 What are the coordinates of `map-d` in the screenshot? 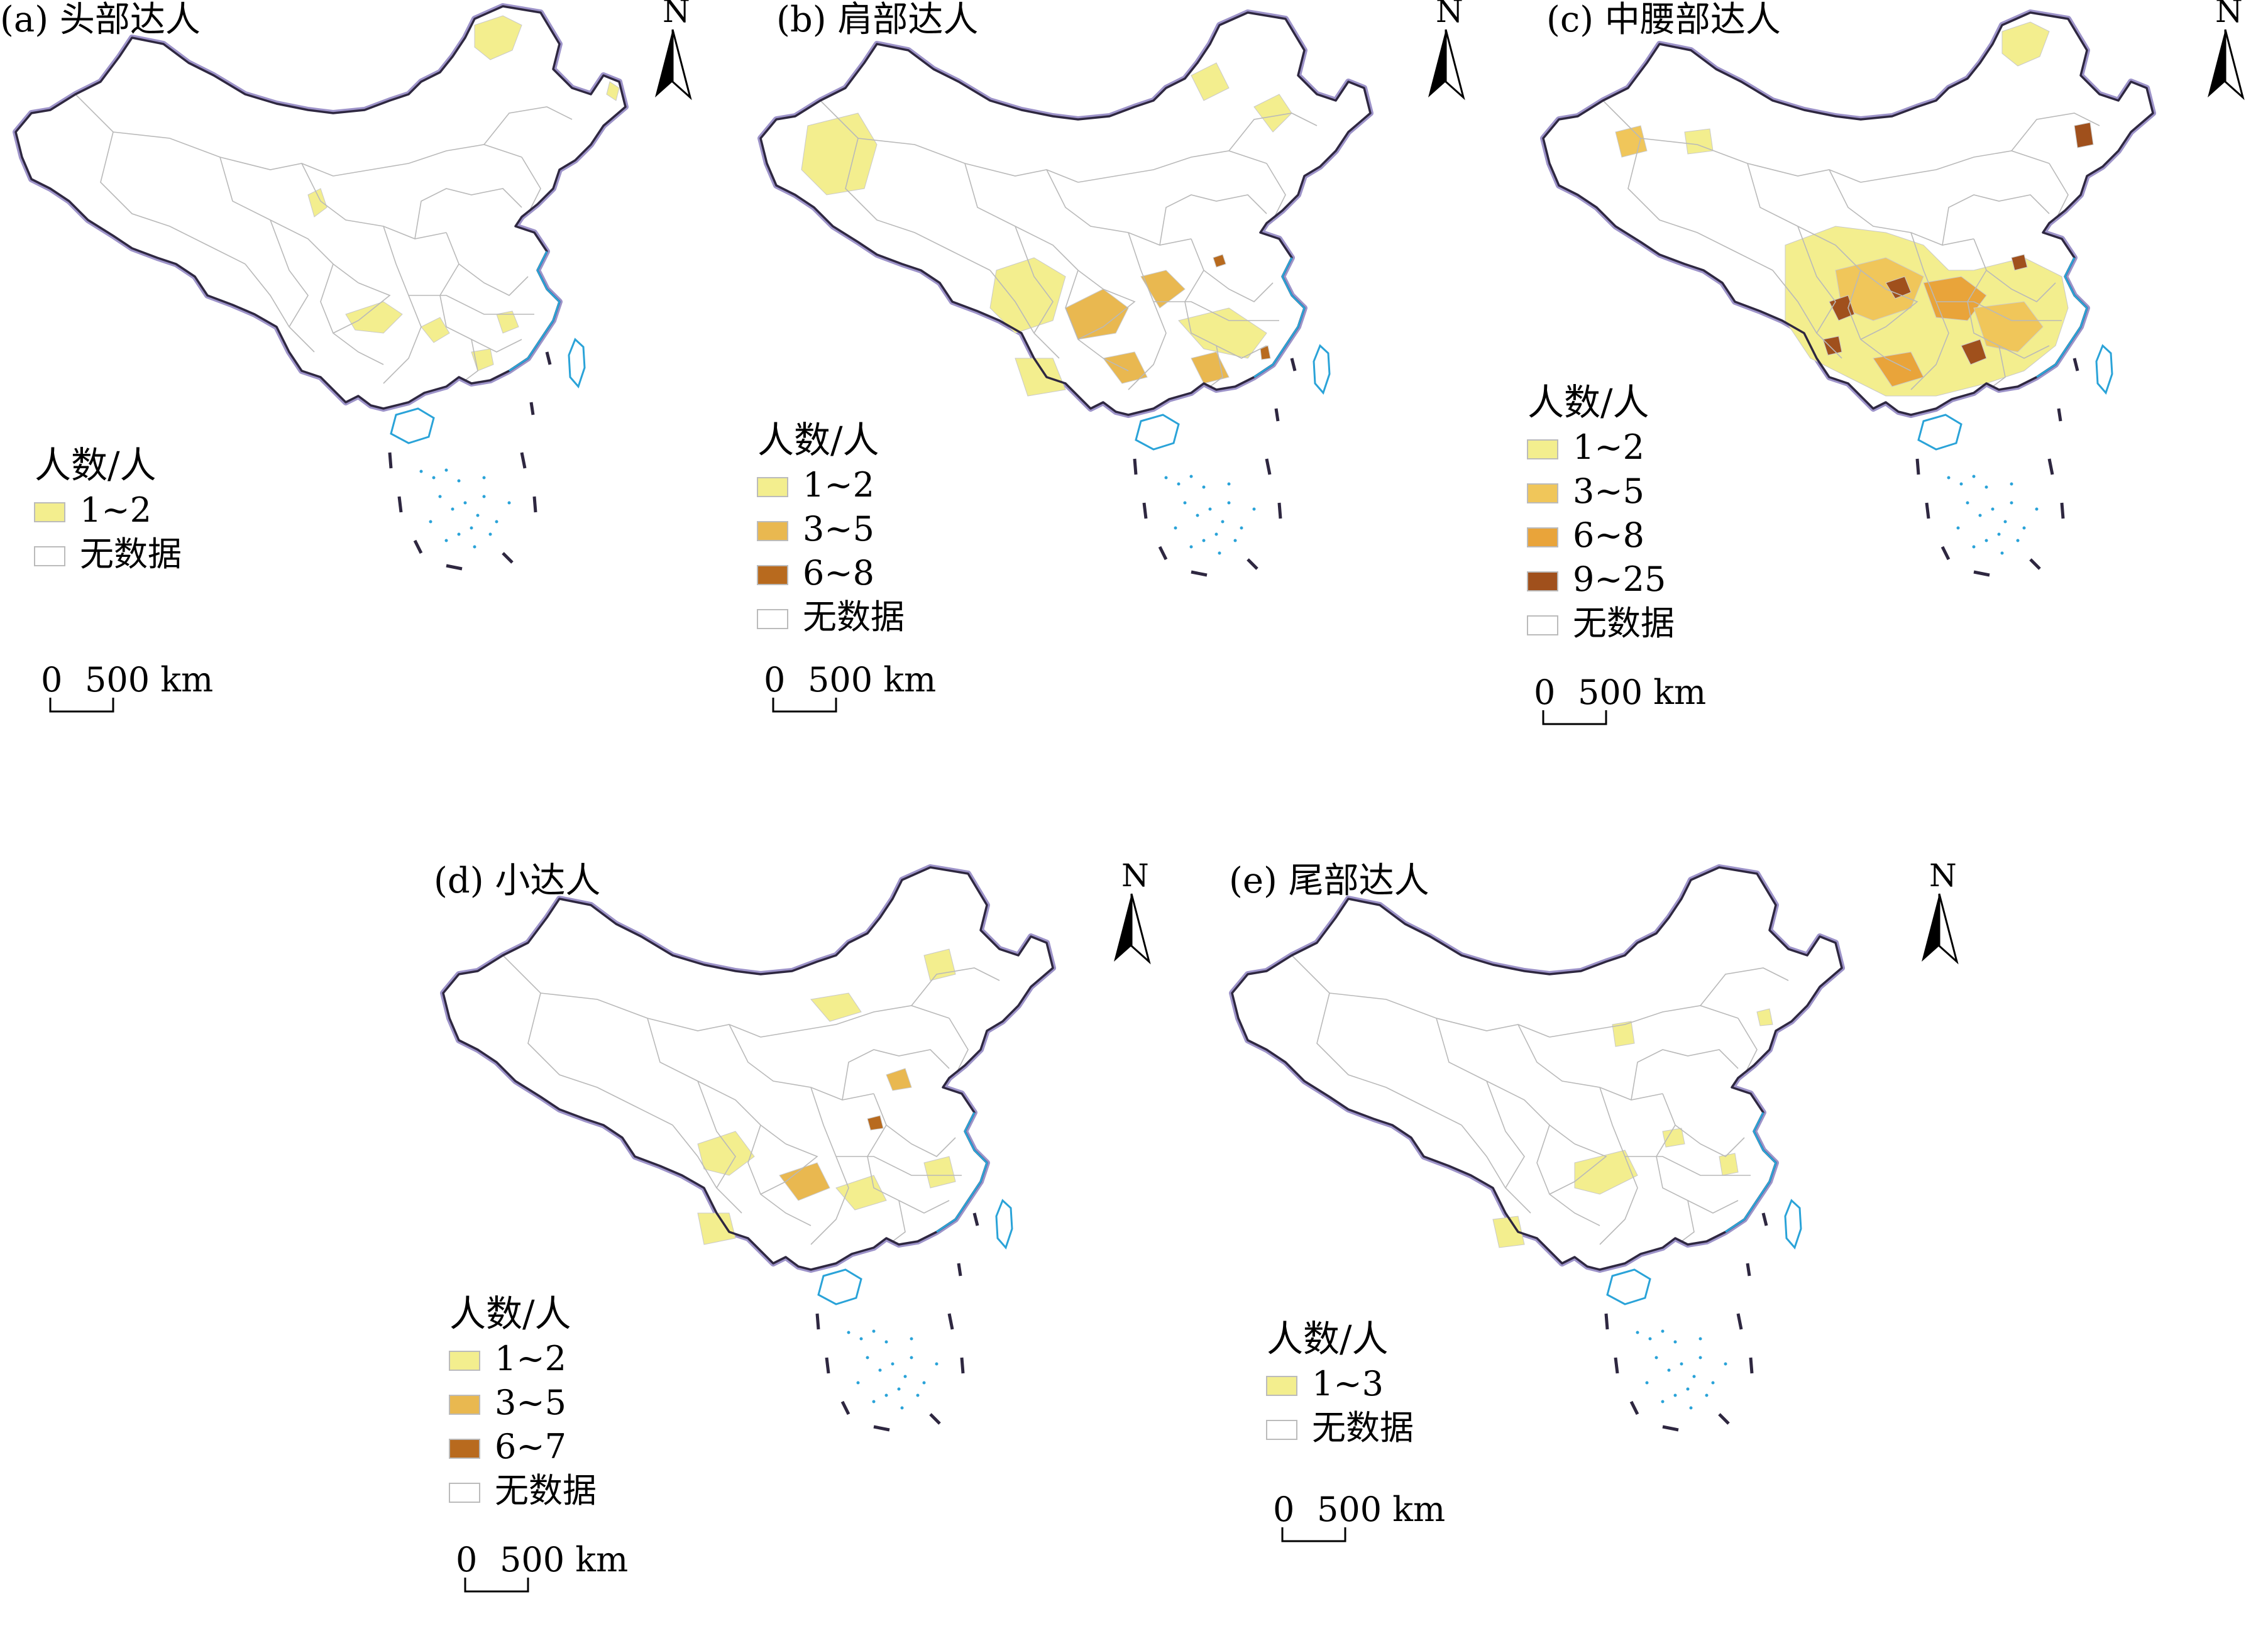 It's located at (748, 1148).